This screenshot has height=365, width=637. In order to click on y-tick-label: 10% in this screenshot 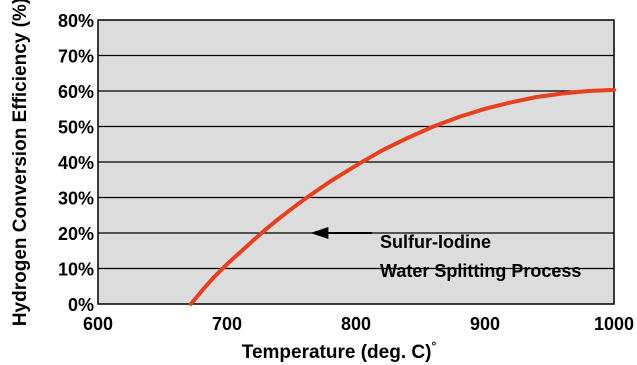, I will do `click(76, 270)`.